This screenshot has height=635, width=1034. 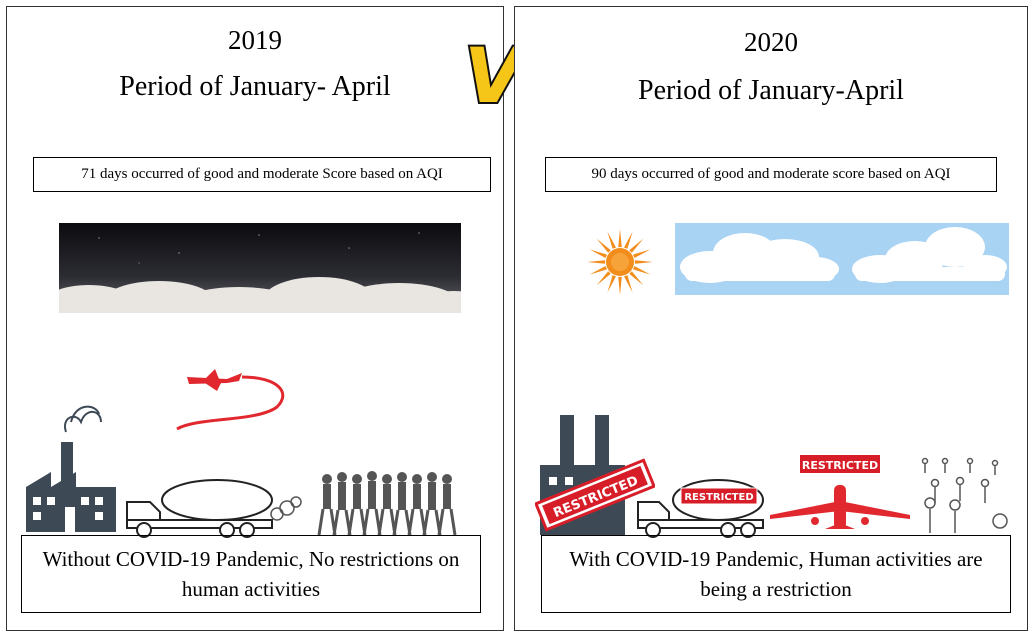 What do you see at coordinates (230, 400) in the screenshot?
I see `airplane-icon` at bounding box center [230, 400].